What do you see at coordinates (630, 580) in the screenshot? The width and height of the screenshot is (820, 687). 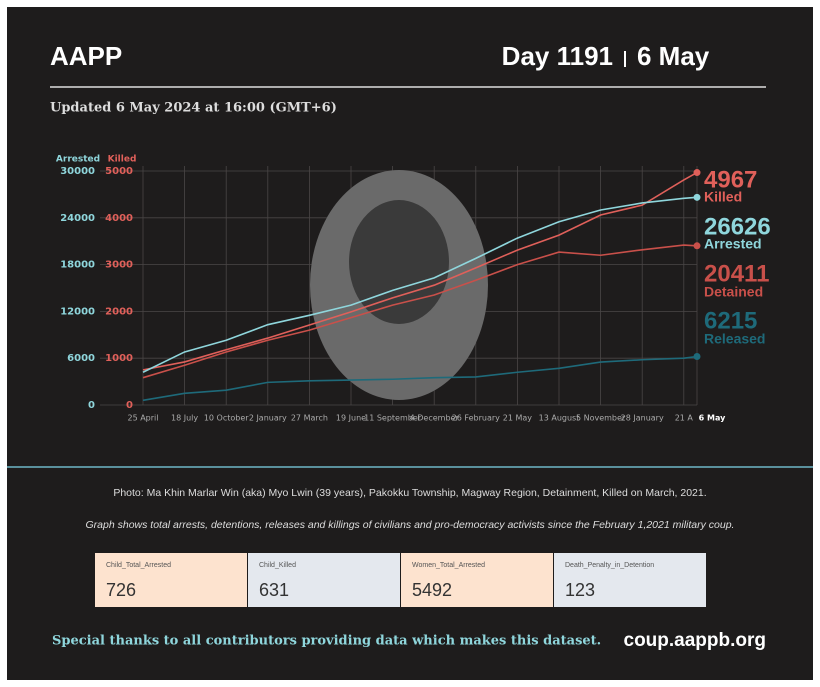 I see `stat-card: Death_Penalty_in_Detention 123` at bounding box center [630, 580].